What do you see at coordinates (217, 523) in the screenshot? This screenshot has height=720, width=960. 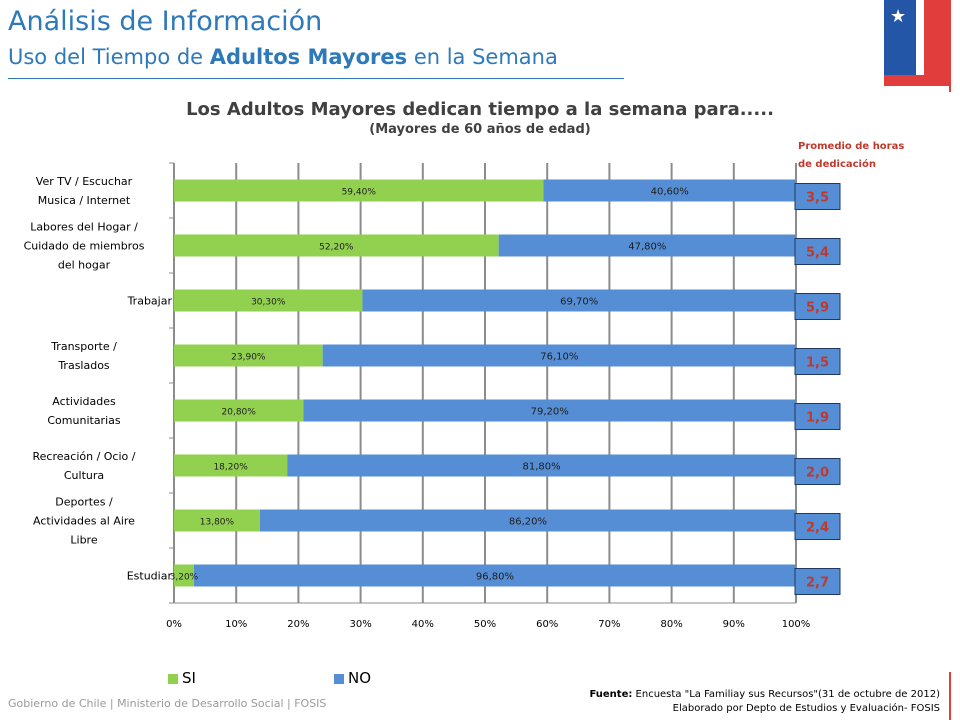 I see `data-label-si: 13,80%` at bounding box center [217, 523].